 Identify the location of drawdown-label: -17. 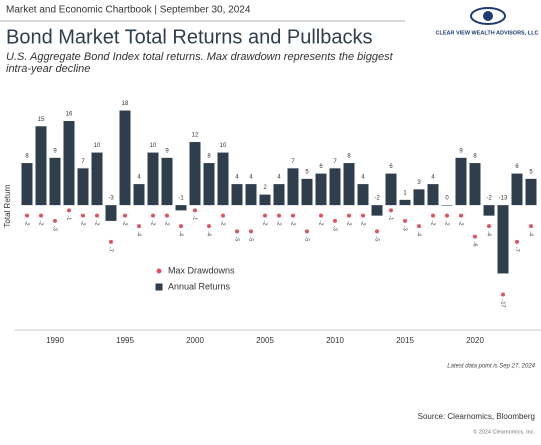
(503, 303).